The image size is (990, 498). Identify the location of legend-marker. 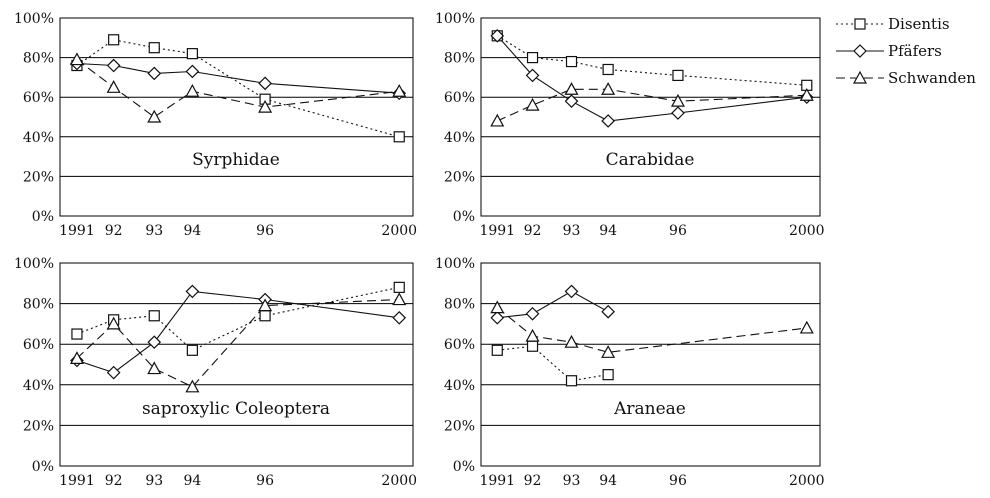
(860, 77).